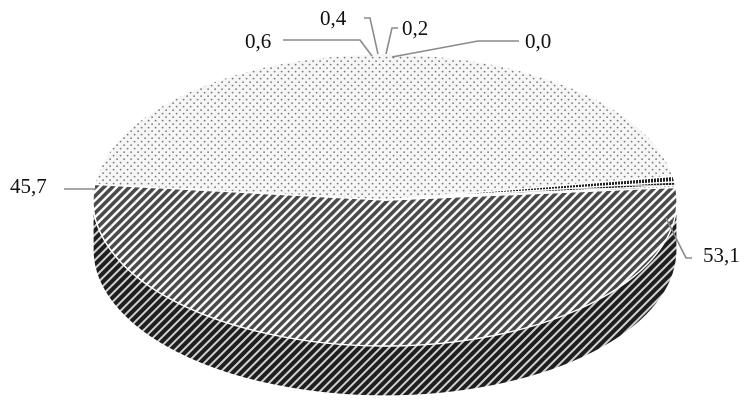 The image size is (755, 400). What do you see at coordinates (538, 41) in the screenshot?
I see `data-label-5: 0,0` at bounding box center [538, 41].